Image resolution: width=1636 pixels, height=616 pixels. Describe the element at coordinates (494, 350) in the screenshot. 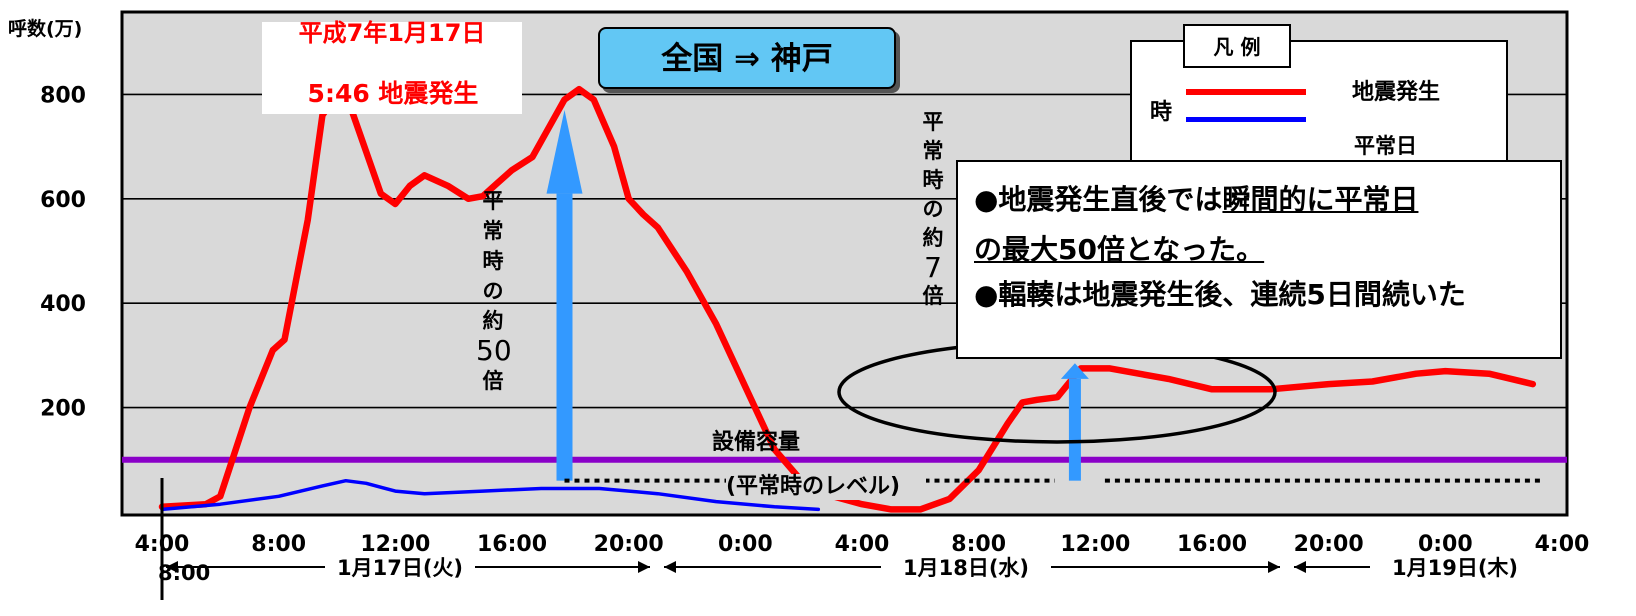

I see `multiplier-char: 50` at that location.